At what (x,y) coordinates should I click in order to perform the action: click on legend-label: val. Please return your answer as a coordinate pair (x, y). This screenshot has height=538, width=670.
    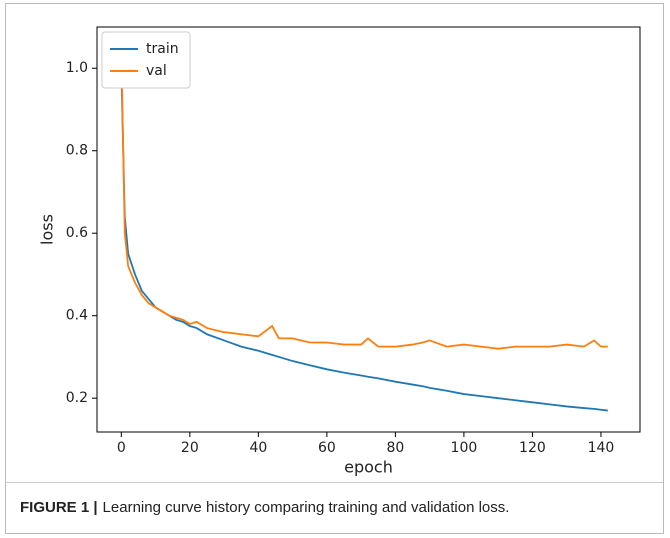
    Looking at the image, I should click on (156, 71).